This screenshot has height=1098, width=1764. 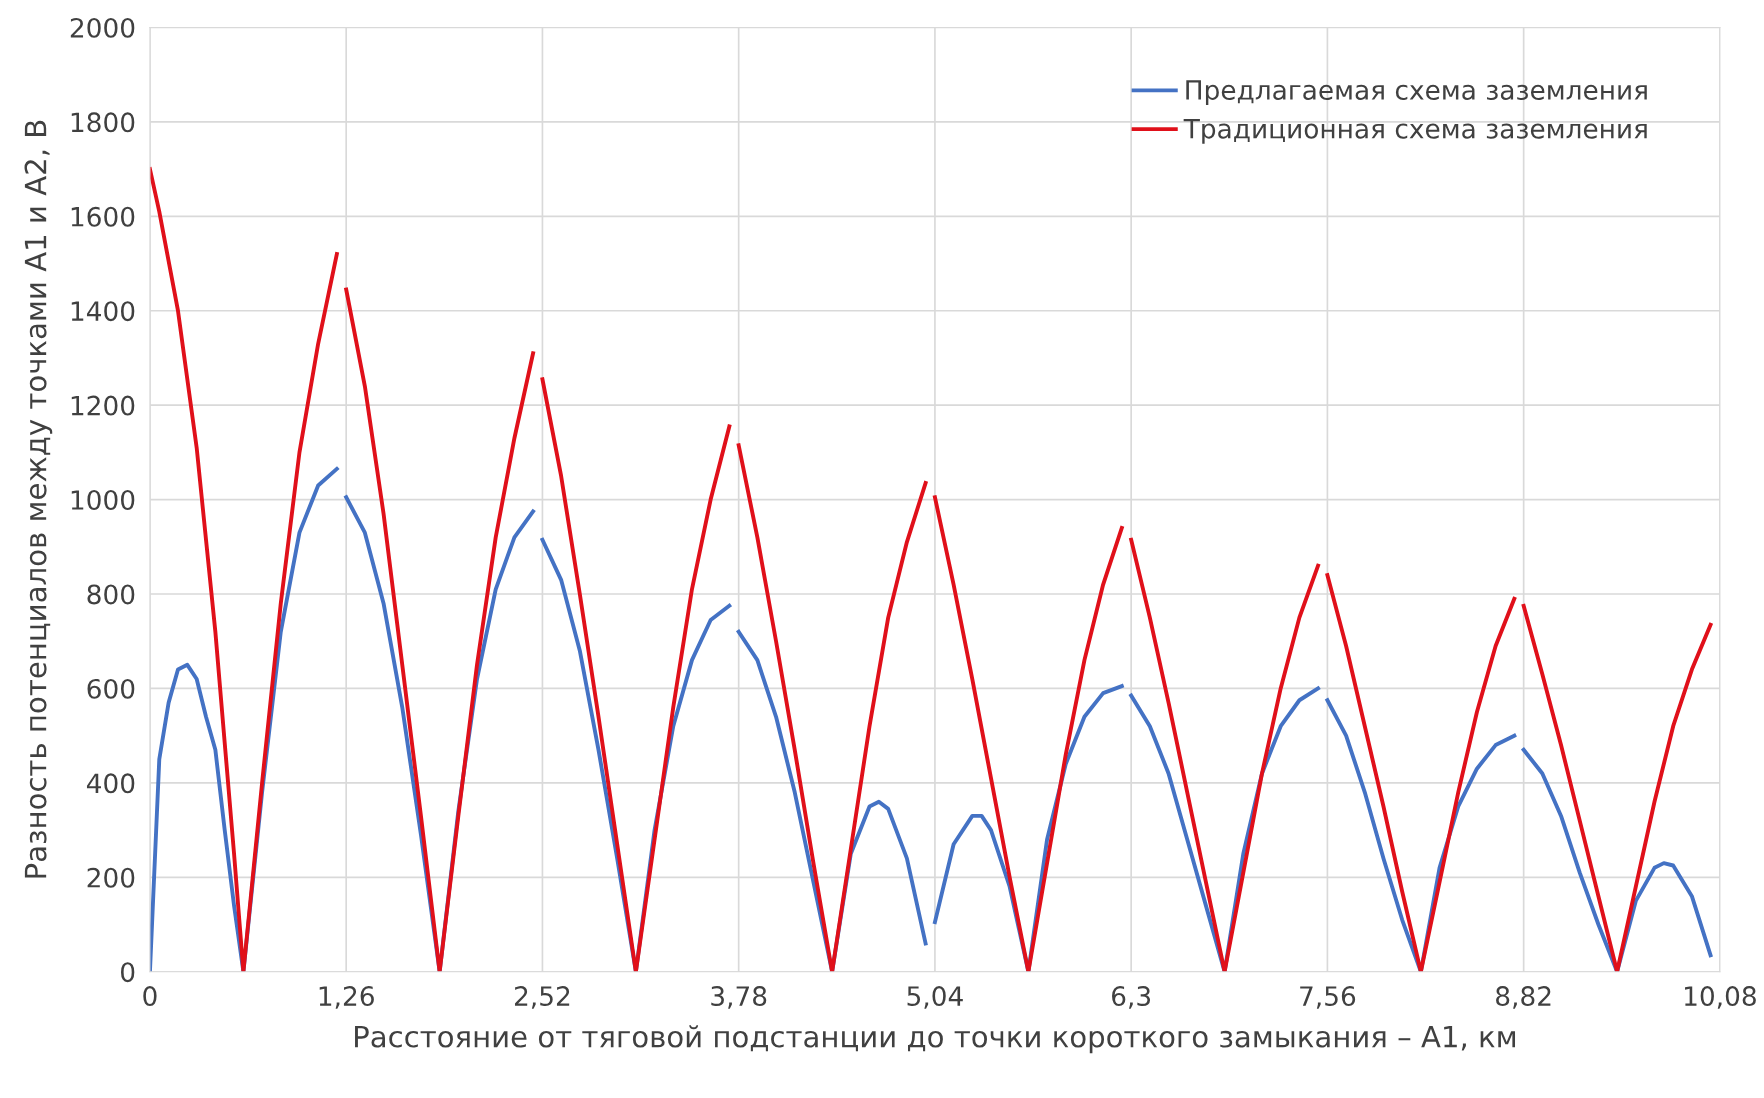 What do you see at coordinates (542, 997) in the screenshot?
I see `x-tick-label: 2,52` at bounding box center [542, 997].